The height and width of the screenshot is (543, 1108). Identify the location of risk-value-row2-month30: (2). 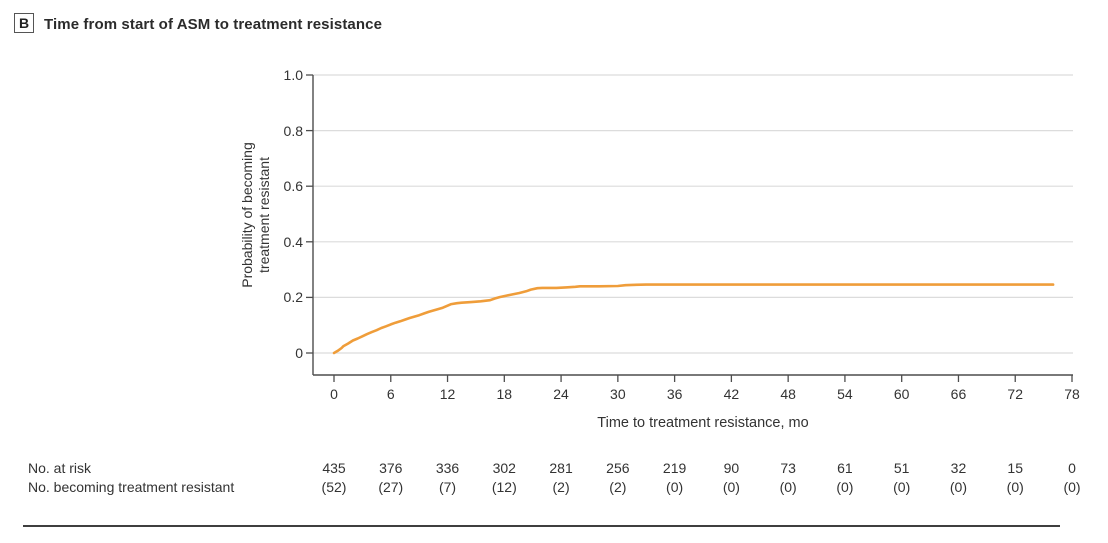
(618, 487).